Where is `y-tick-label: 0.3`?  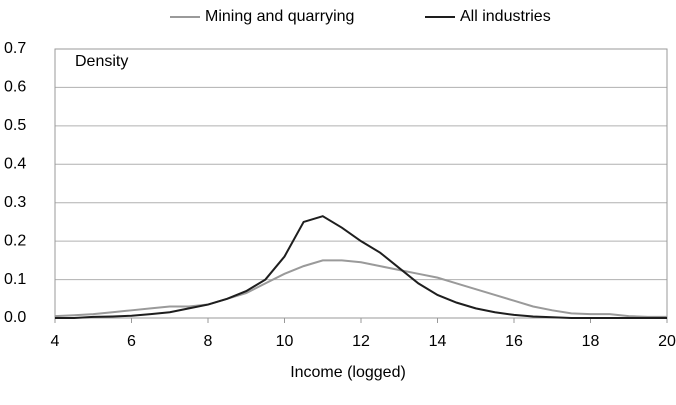
y-tick-label: 0.3 is located at coordinates (15, 202).